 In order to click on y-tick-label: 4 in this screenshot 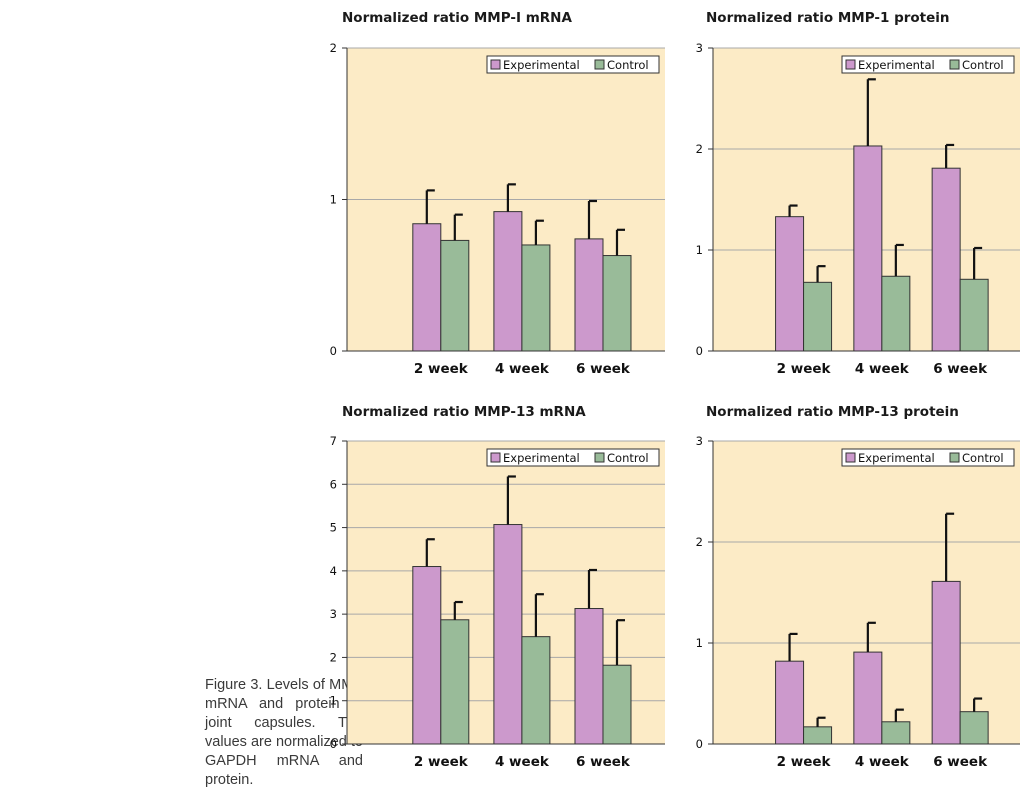, I will do `click(333, 571)`.